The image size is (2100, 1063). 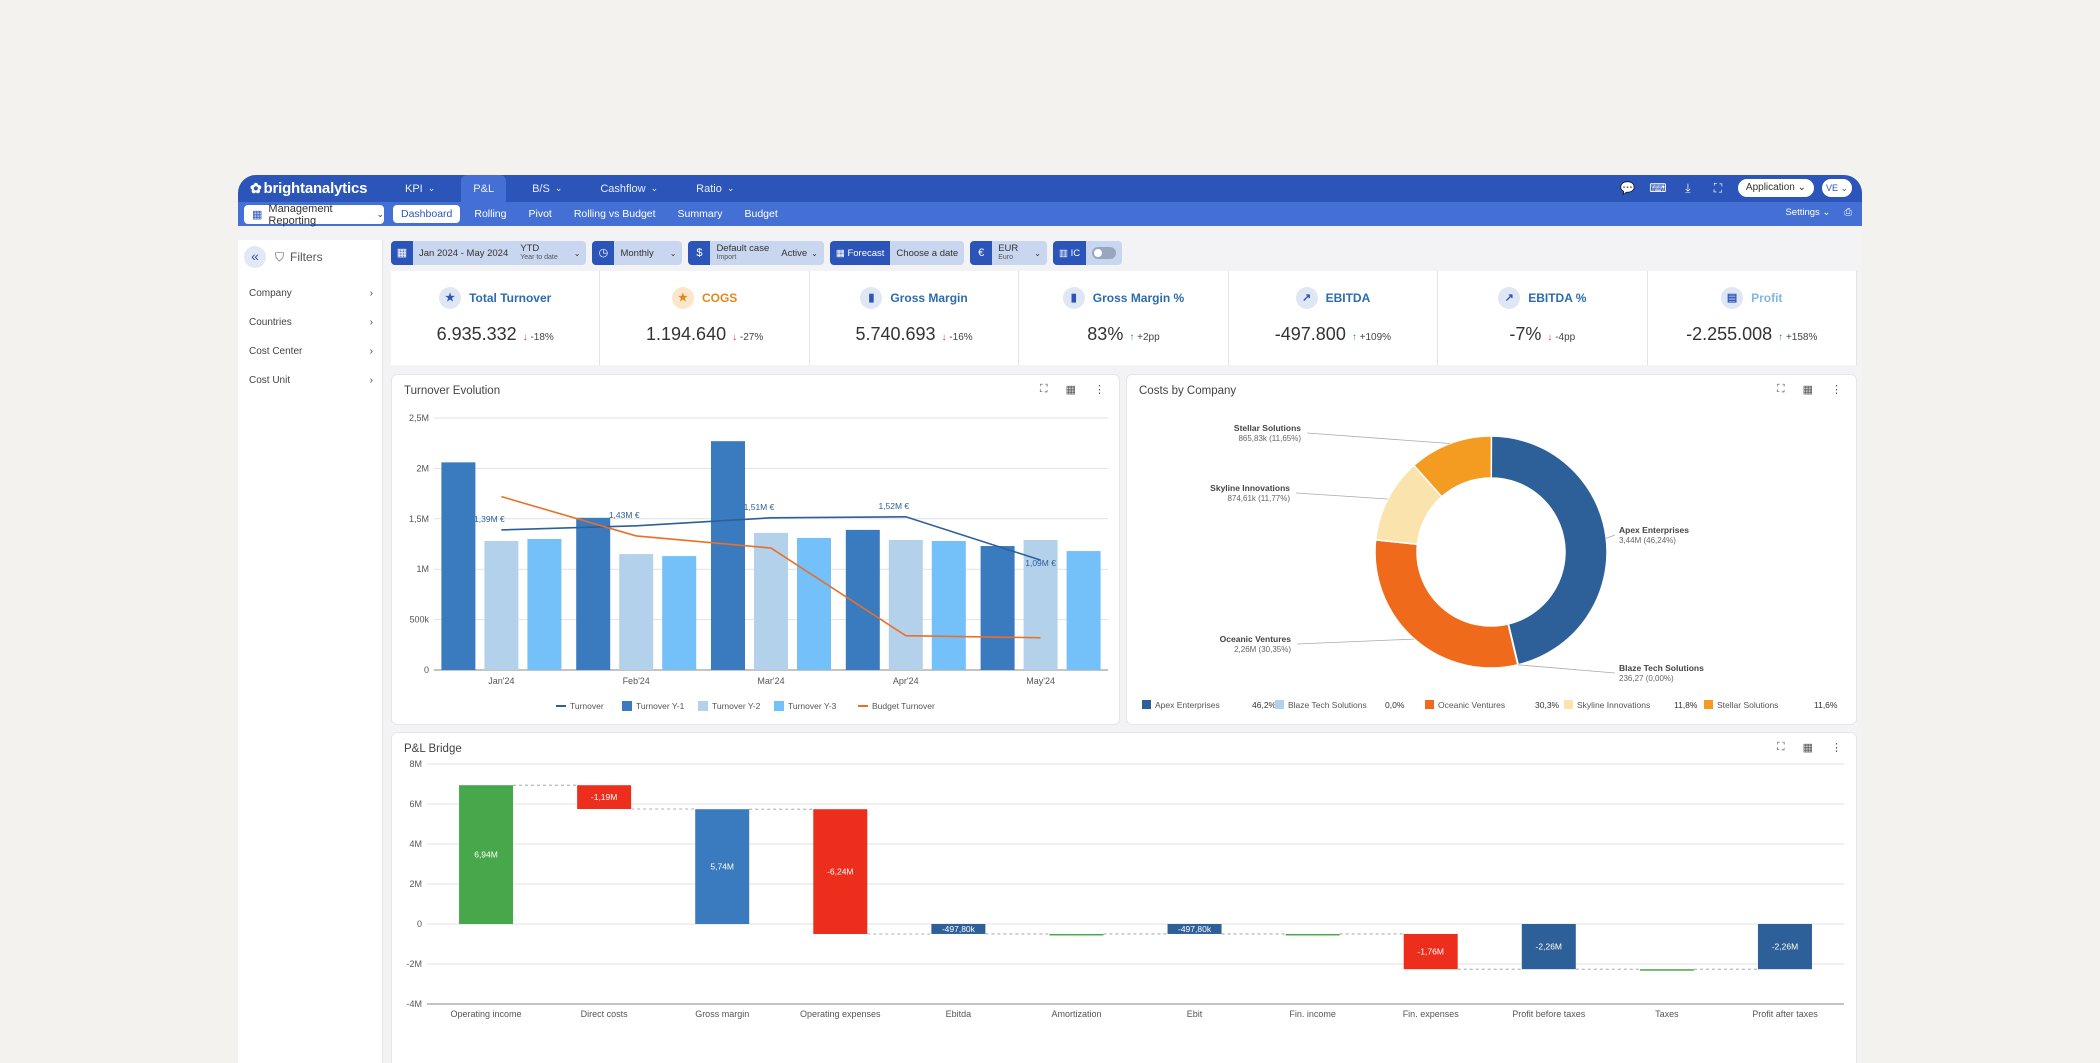 What do you see at coordinates (914, 318) in the screenshot?
I see `kpi-card-gross-margin: ▮ Gross Margin 5.740.693 ↓ -16%` at bounding box center [914, 318].